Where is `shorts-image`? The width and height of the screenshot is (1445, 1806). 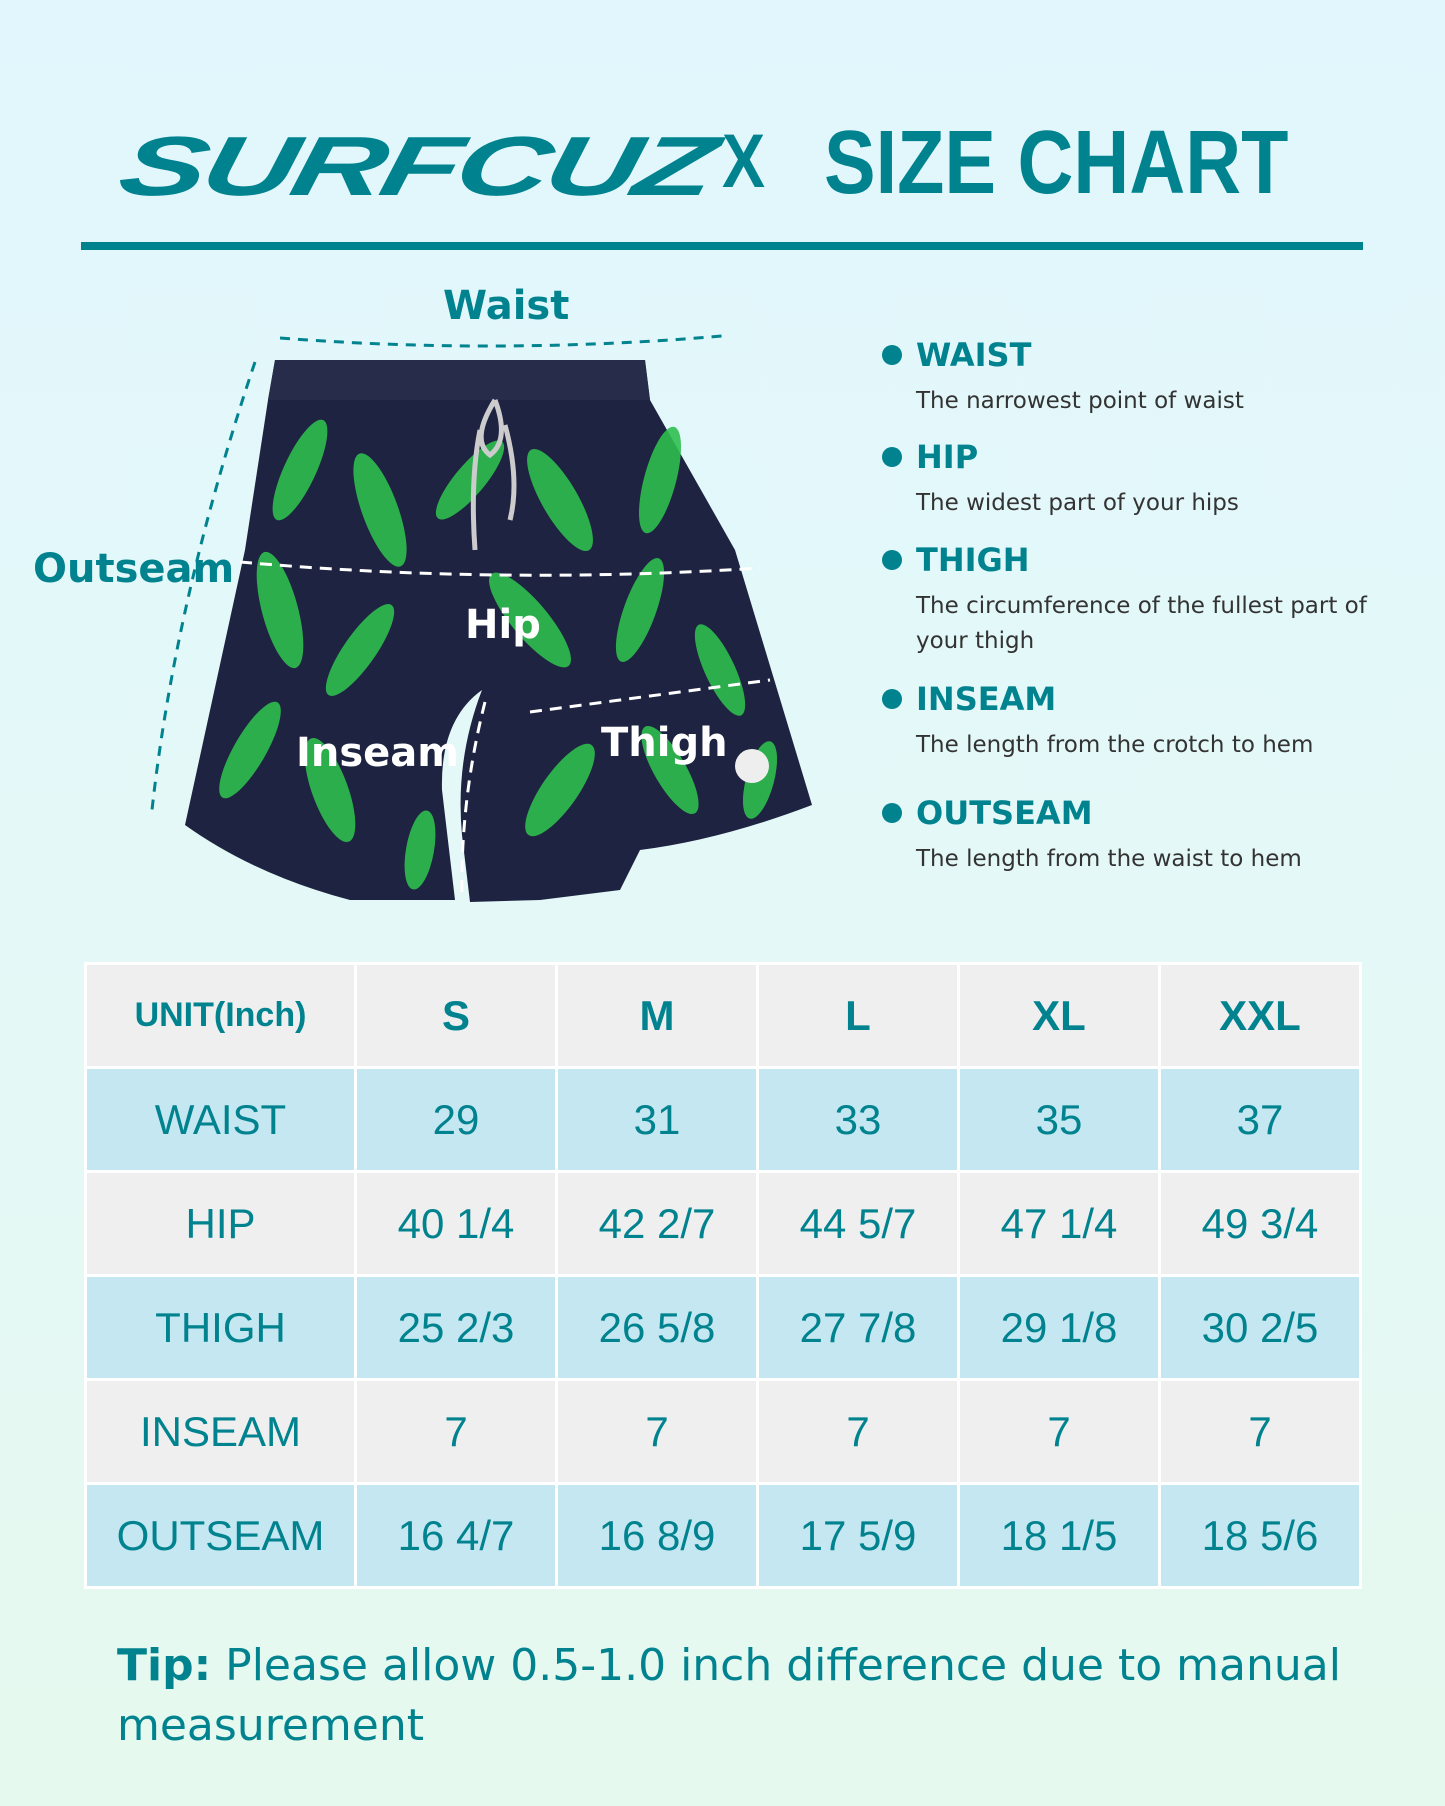 shorts-image is located at coordinates (498, 631).